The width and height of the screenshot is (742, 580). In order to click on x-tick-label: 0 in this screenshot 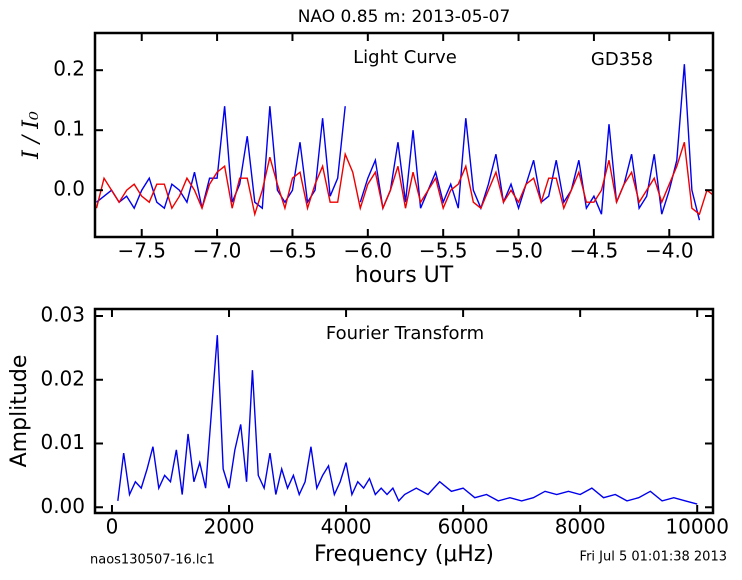, I will do `click(112, 527)`.